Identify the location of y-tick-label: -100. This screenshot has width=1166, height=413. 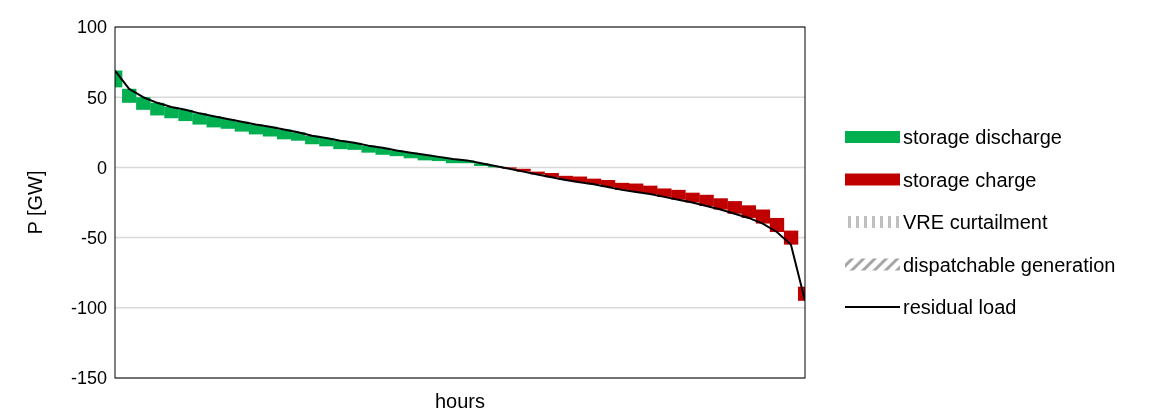
(88, 308).